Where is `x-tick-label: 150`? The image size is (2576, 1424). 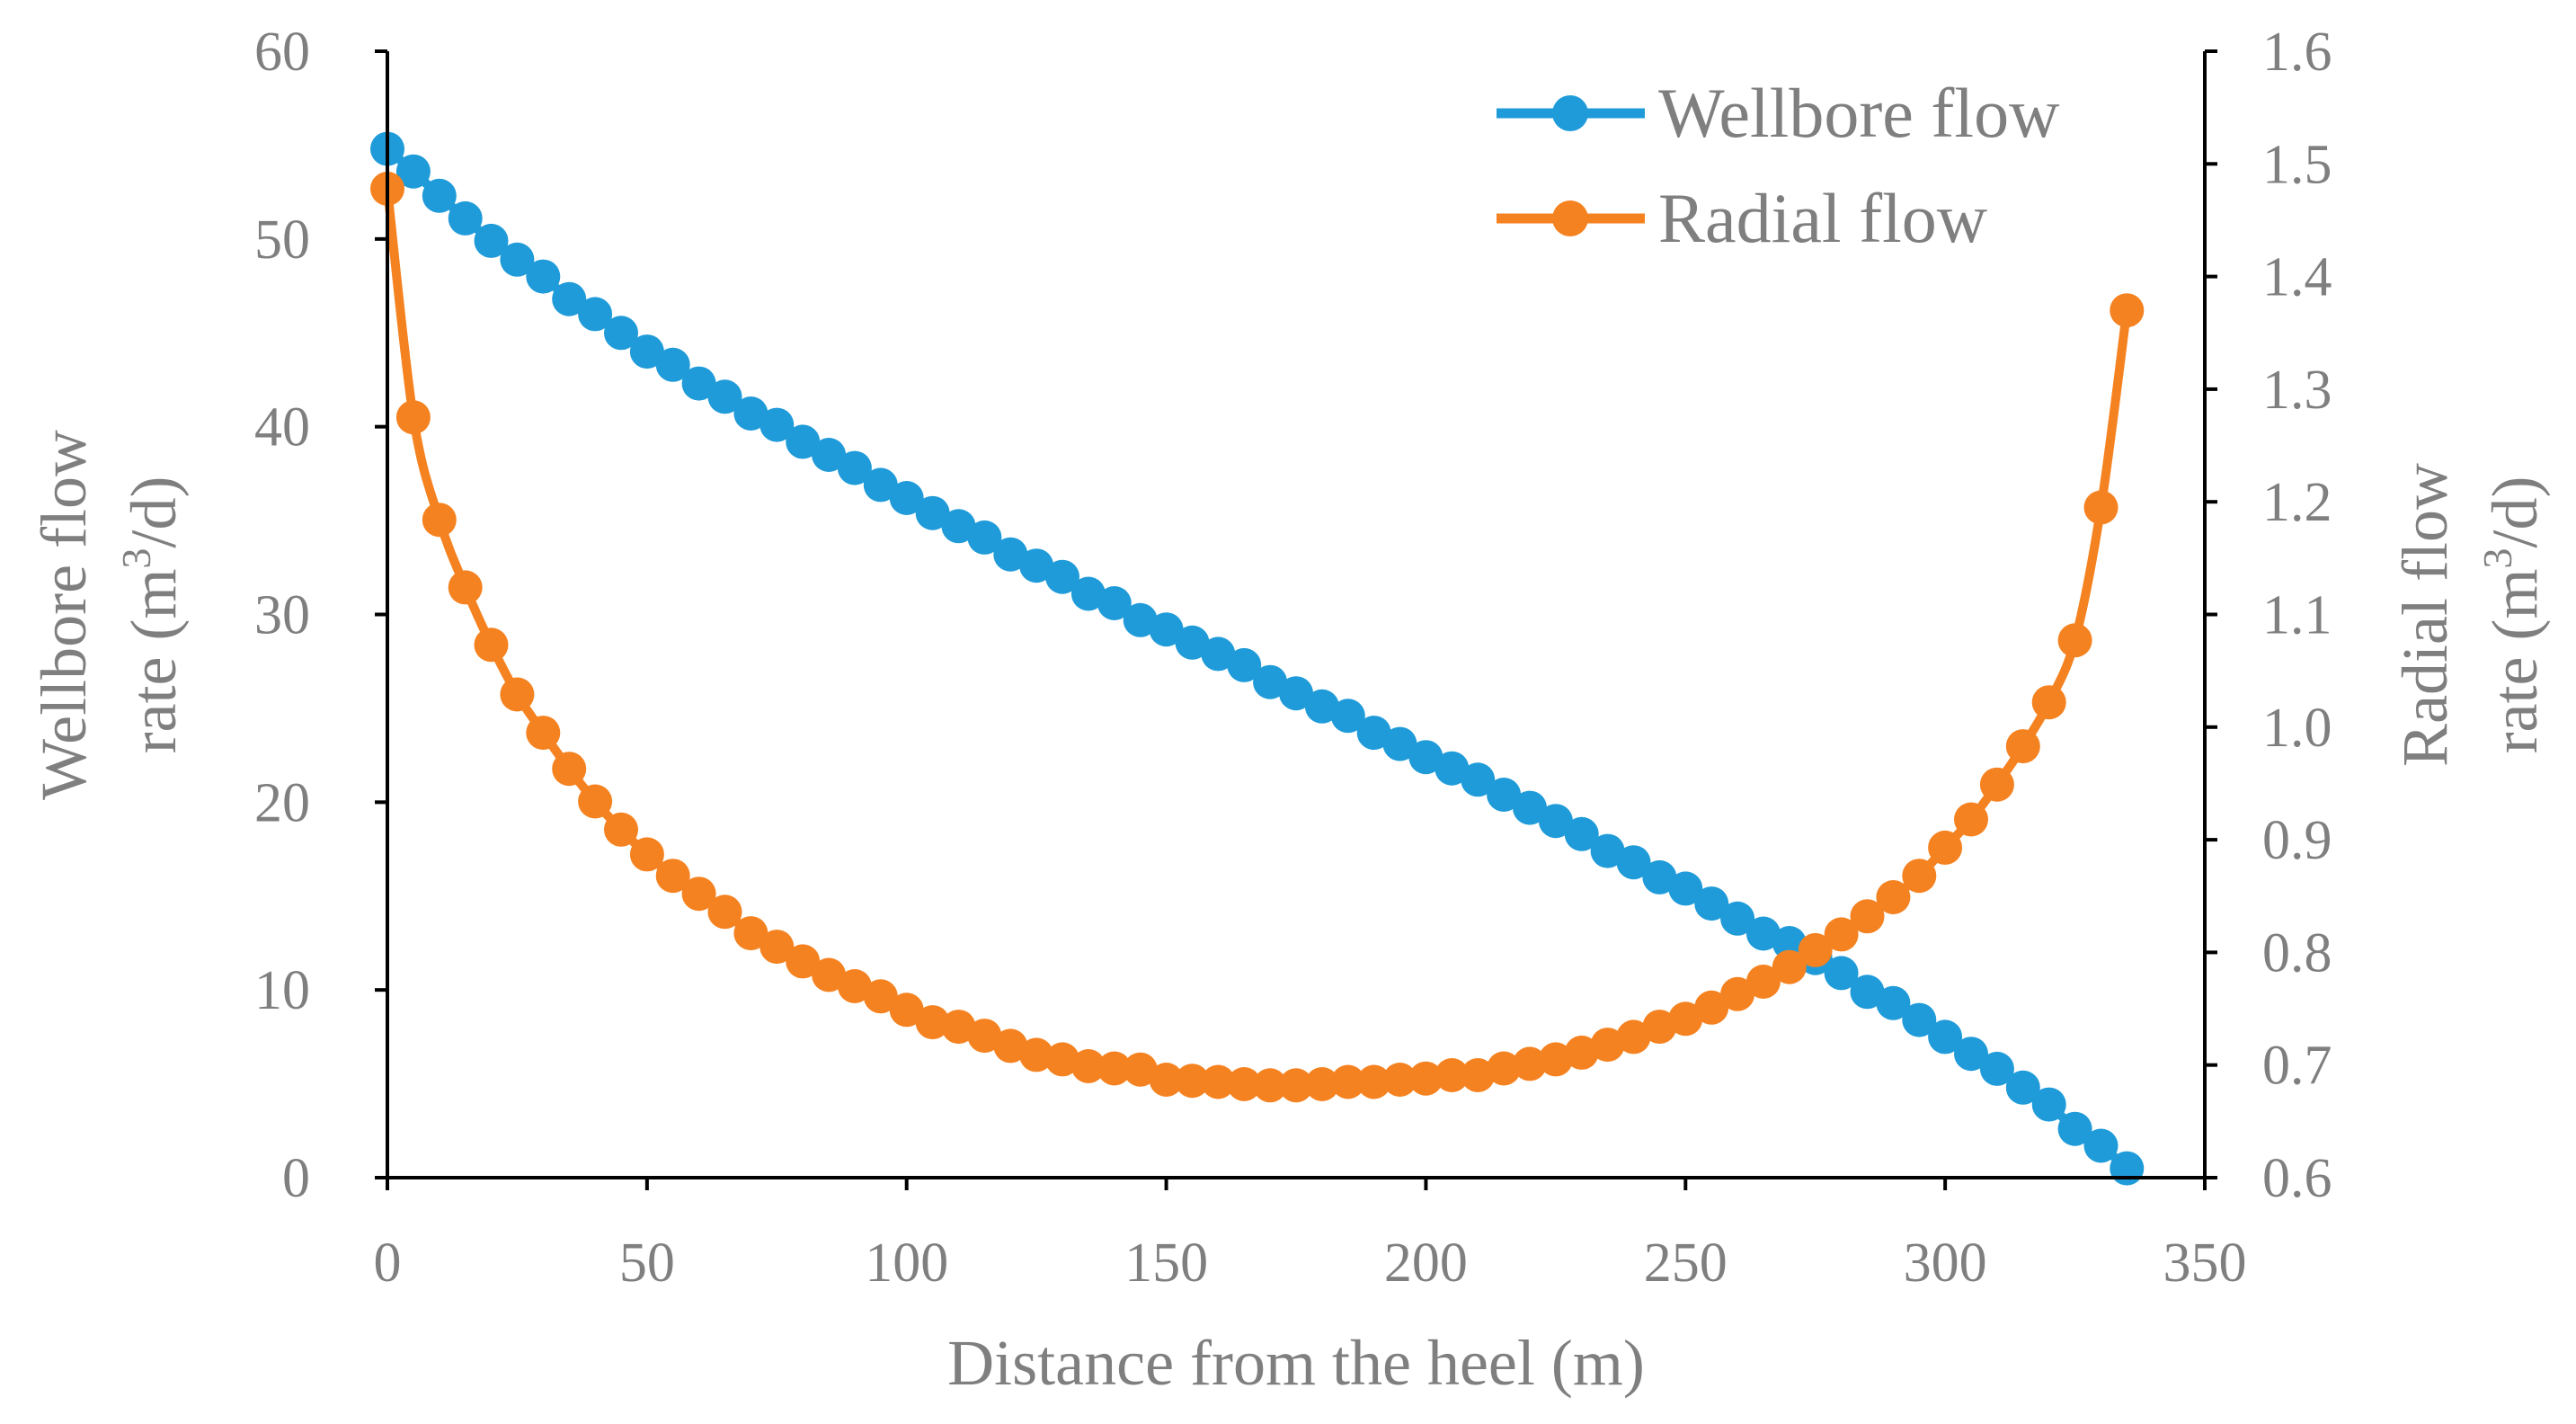 x-tick-label: 150 is located at coordinates (1166, 1263).